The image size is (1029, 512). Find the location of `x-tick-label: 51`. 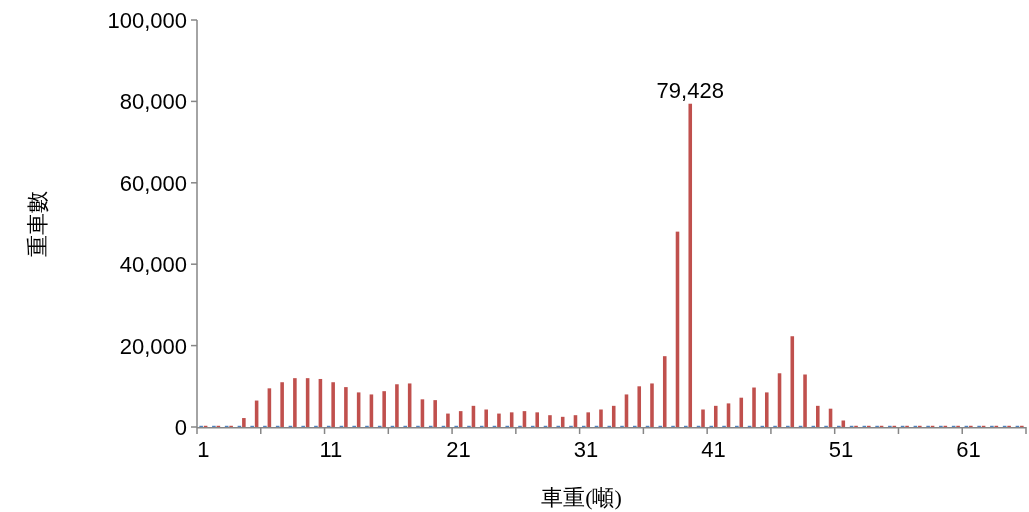

x-tick-label: 51 is located at coordinates (841, 449).